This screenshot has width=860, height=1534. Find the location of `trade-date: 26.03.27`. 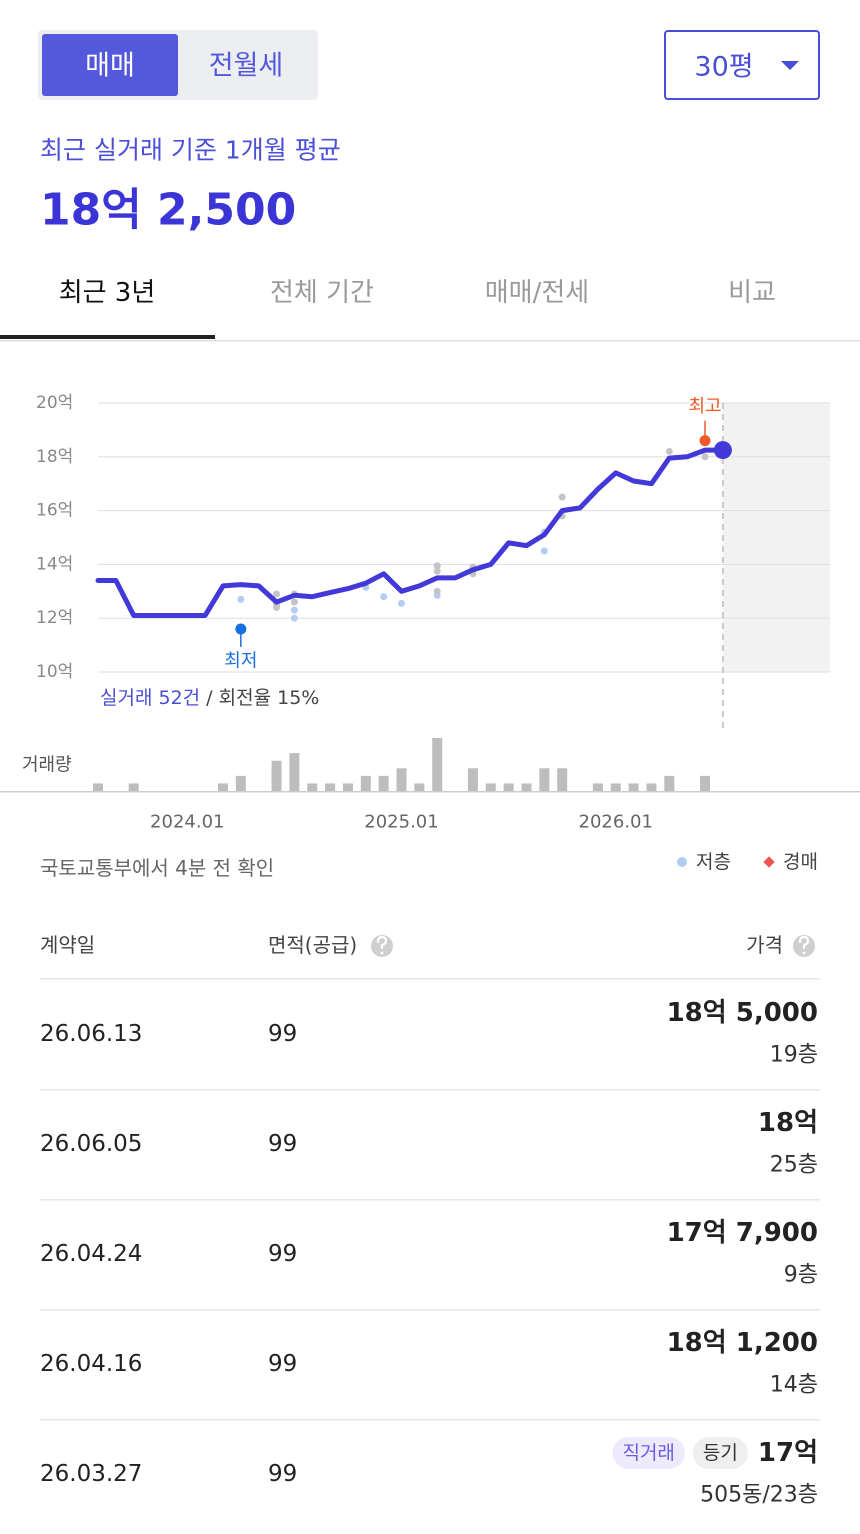

trade-date: 26.03.27 is located at coordinates (91, 1474).